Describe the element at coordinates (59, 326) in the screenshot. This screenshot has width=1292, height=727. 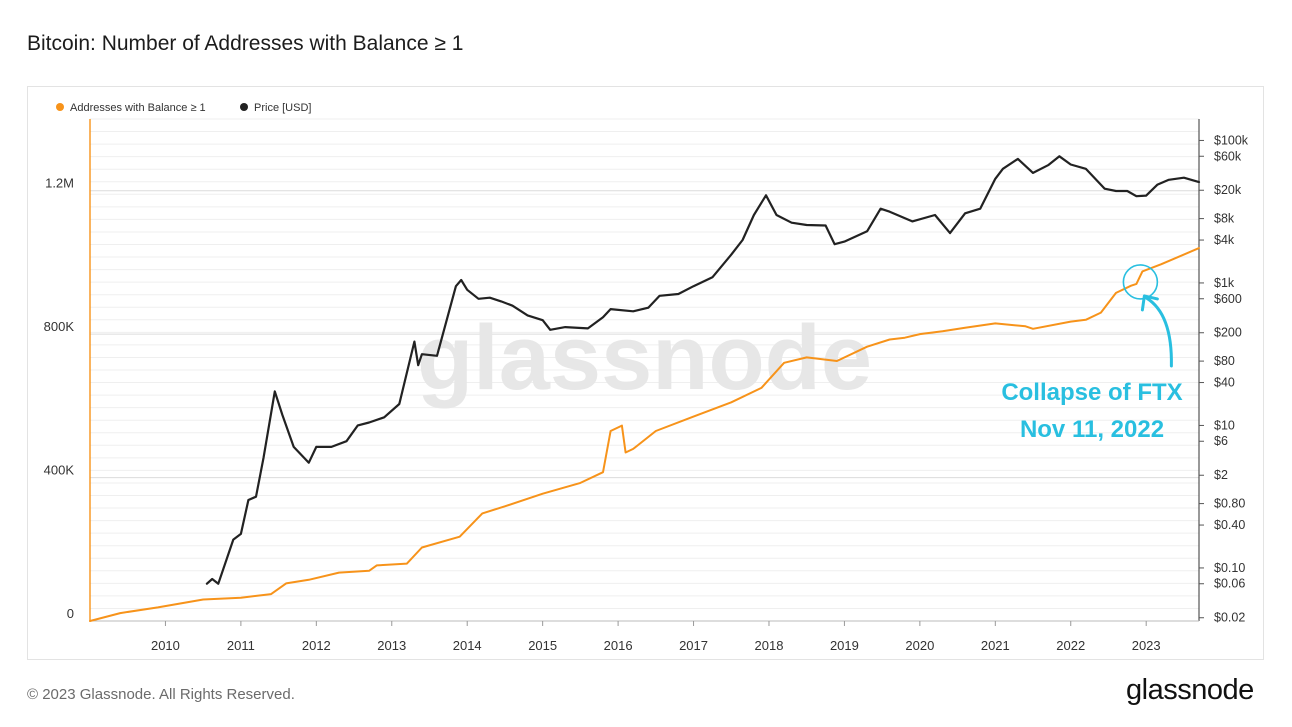
I see `y-left-tick-label: 800K` at that location.